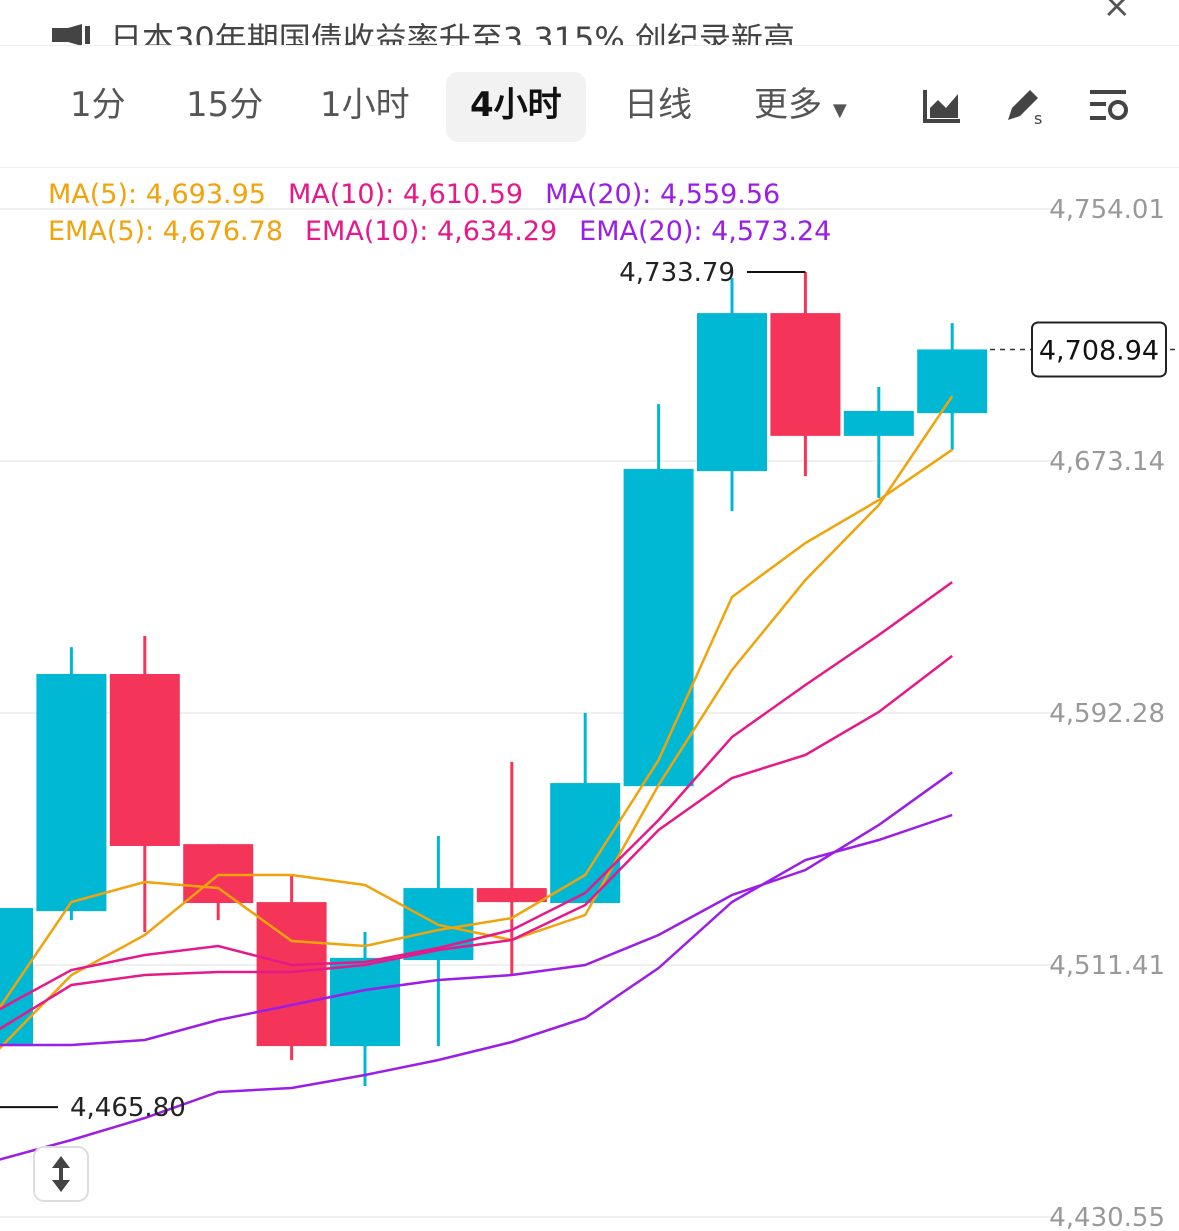  Describe the element at coordinates (589, 107) in the screenshot. I see `toolbar: 1分 15分 1小时 4小时 日线 更多 ▼ s` at that location.